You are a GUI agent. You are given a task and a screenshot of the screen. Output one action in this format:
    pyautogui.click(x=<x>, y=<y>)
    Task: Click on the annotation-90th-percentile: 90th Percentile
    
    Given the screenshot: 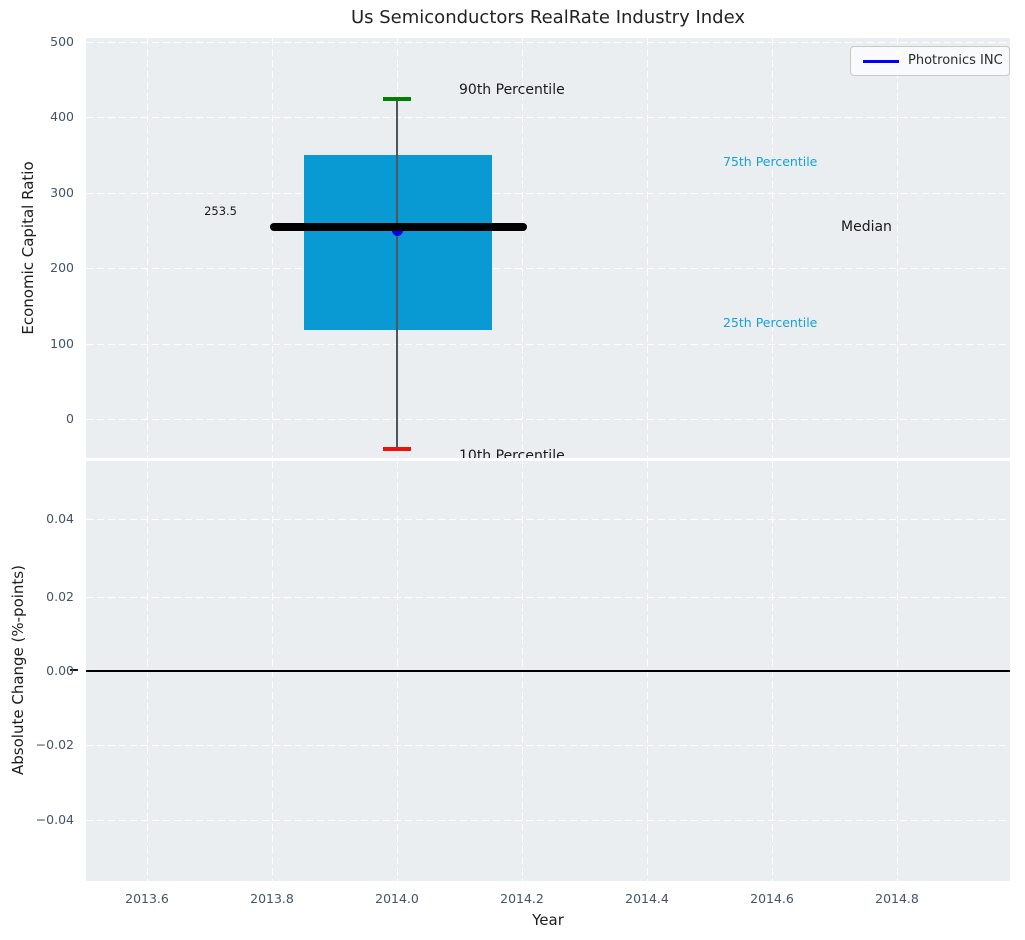 What is the action you would take?
    pyautogui.click(x=512, y=90)
    